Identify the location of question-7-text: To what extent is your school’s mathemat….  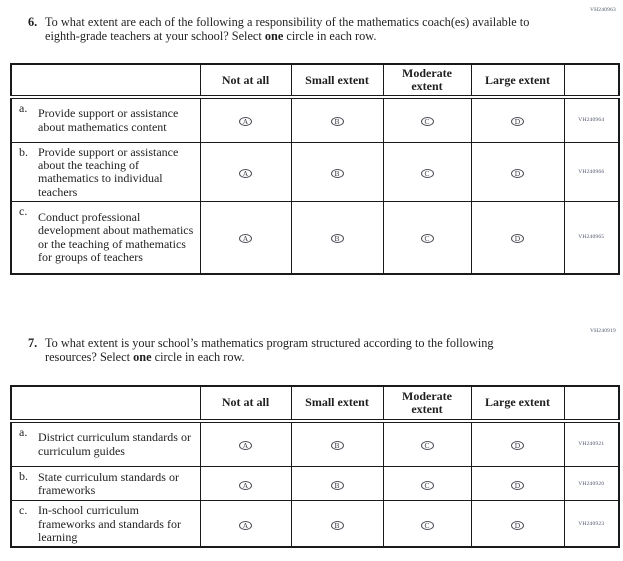
(292, 350).